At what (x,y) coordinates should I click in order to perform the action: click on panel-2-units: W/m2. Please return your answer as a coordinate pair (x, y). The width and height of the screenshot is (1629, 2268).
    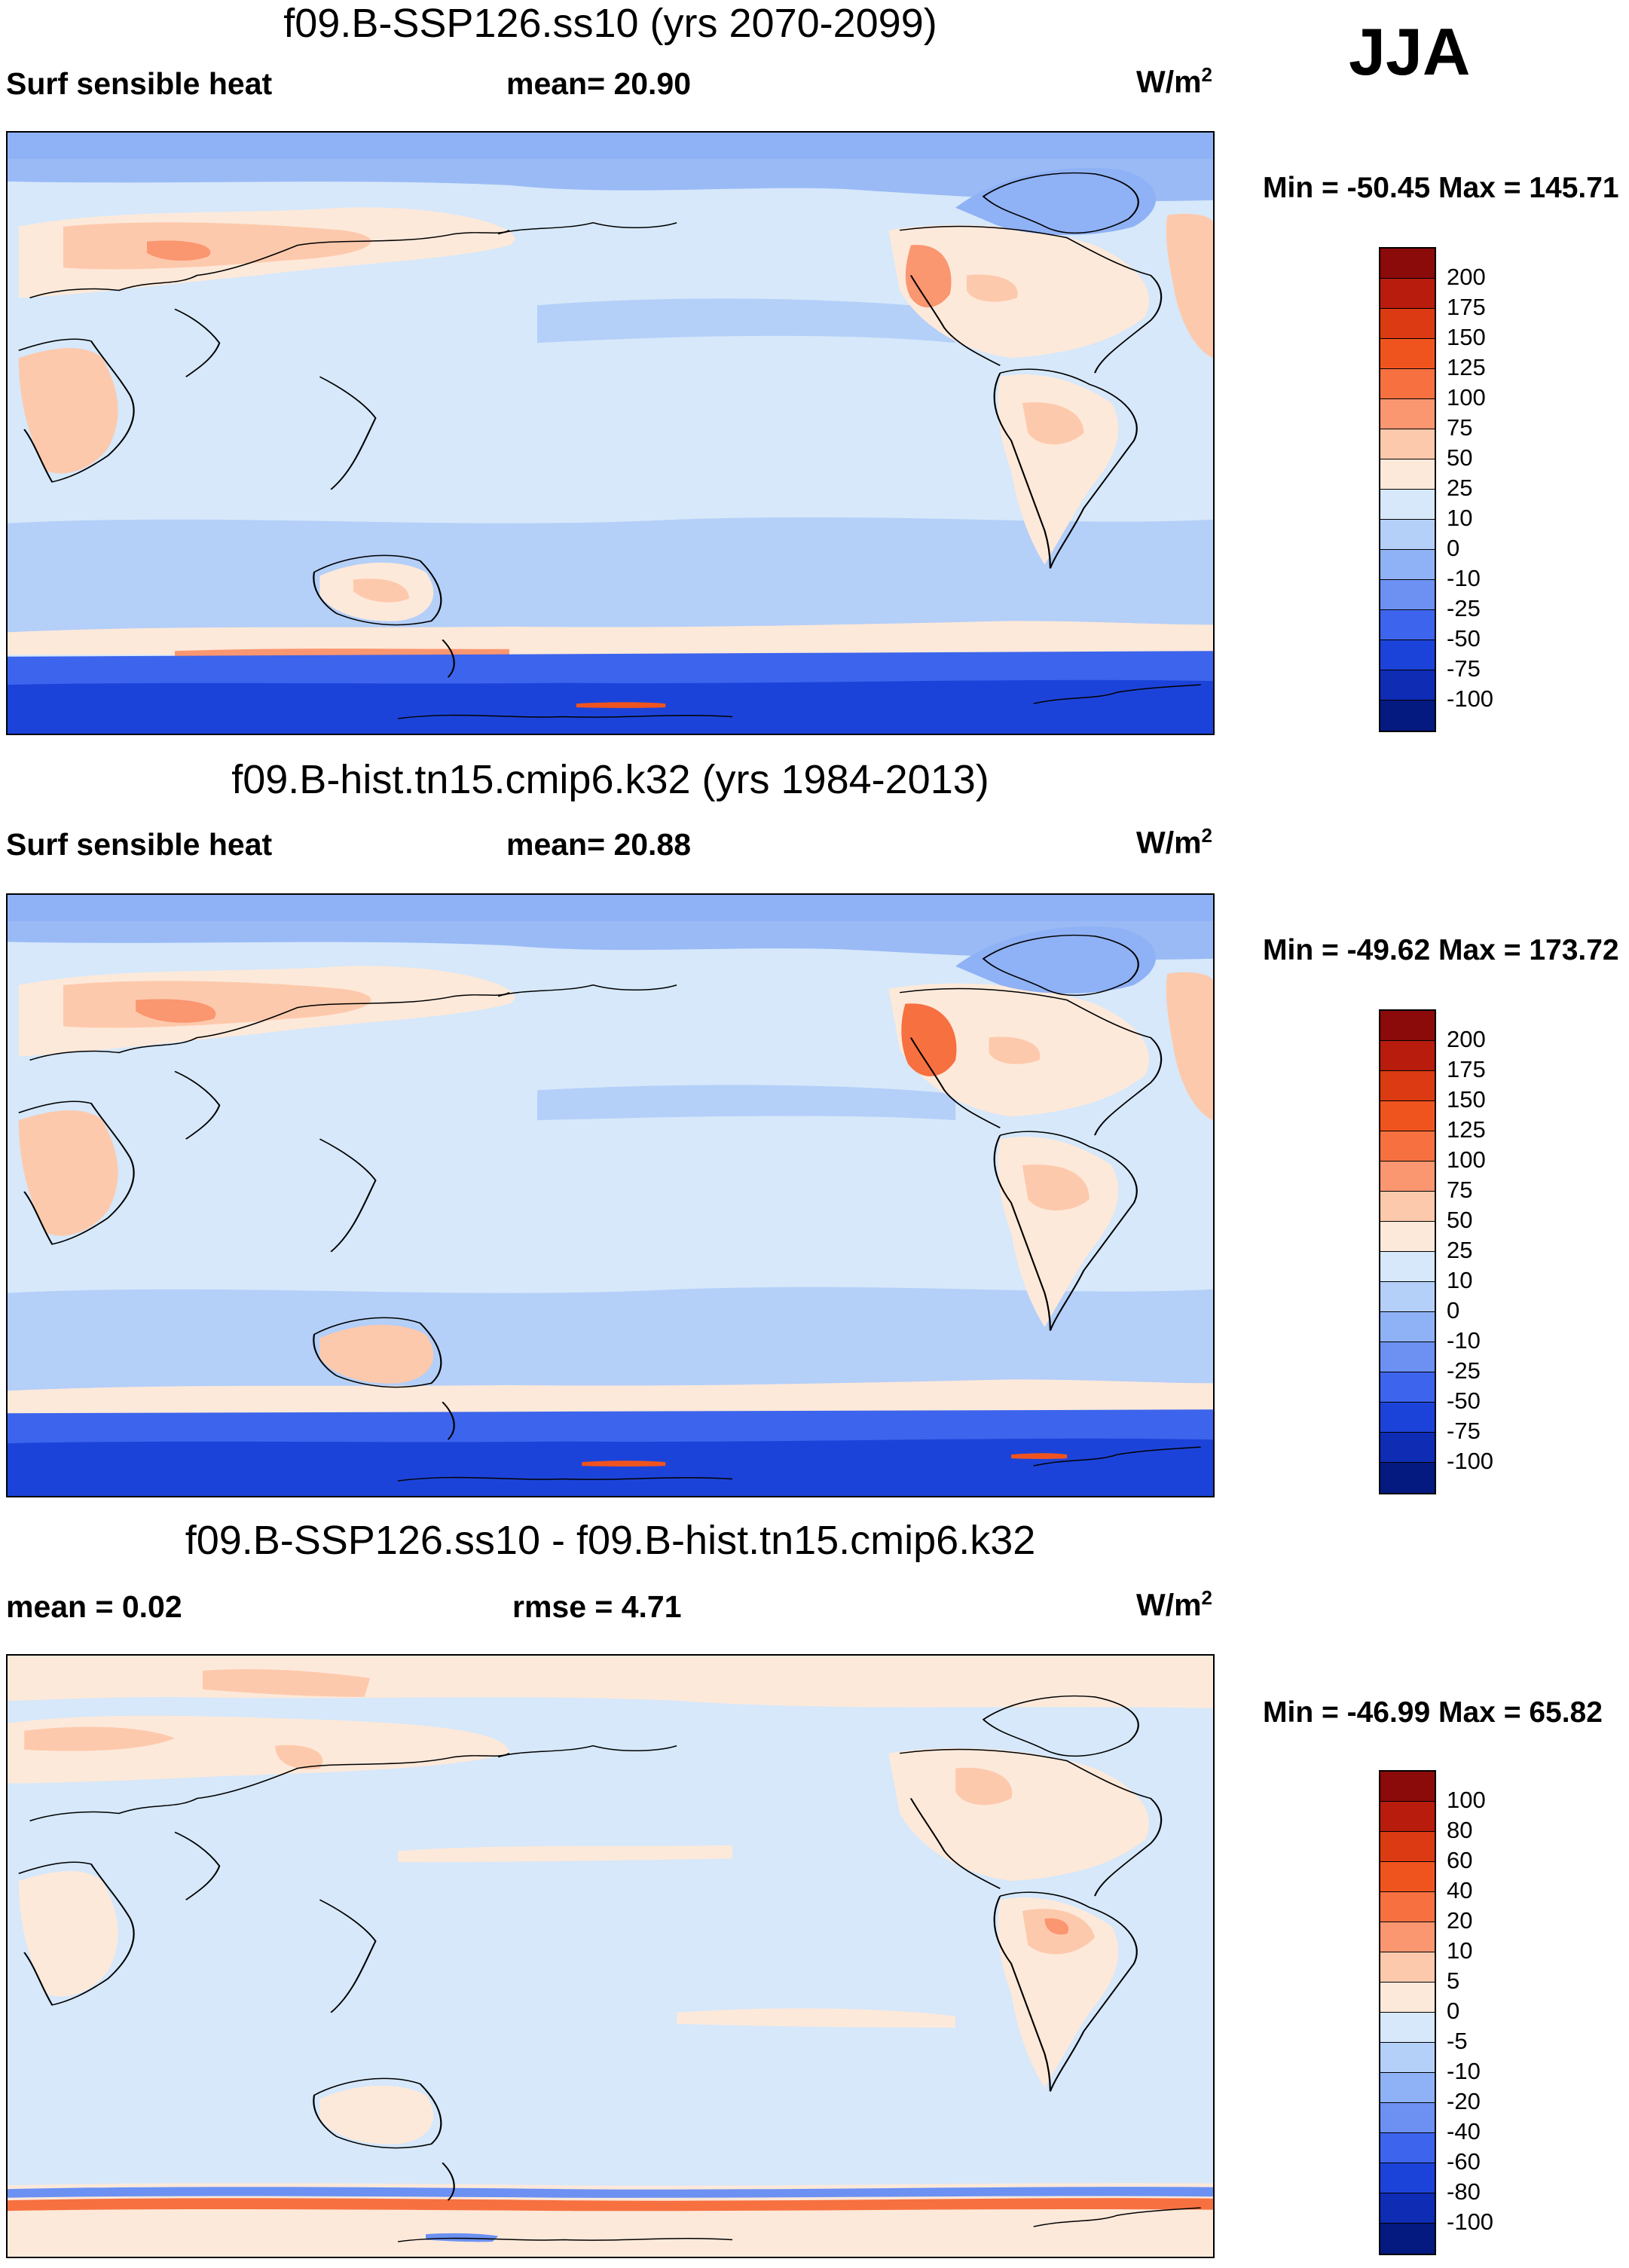
    Looking at the image, I should click on (1174, 843).